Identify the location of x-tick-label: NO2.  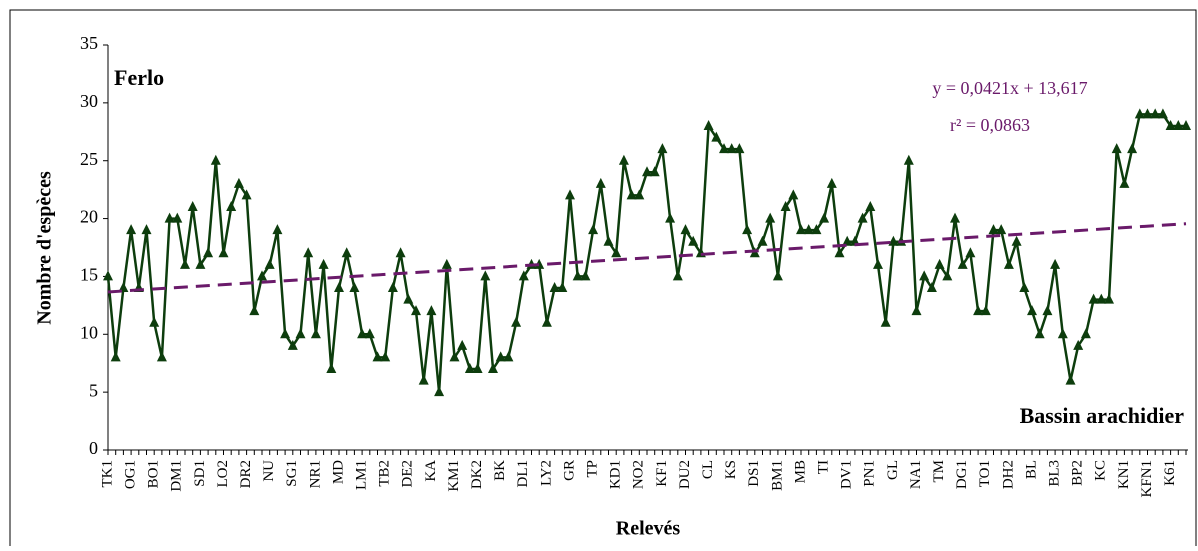
(639, 474).